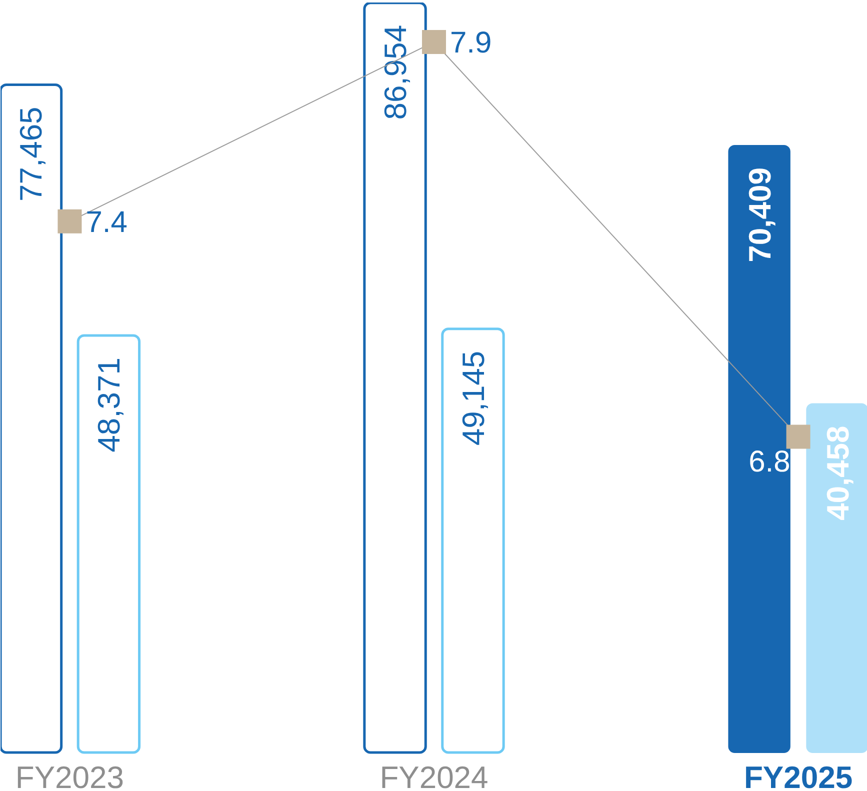 The width and height of the screenshot is (867, 791). Describe the element at coordinates (473, 398) in the screenshot. I see `data-label: 49,145` at that location.